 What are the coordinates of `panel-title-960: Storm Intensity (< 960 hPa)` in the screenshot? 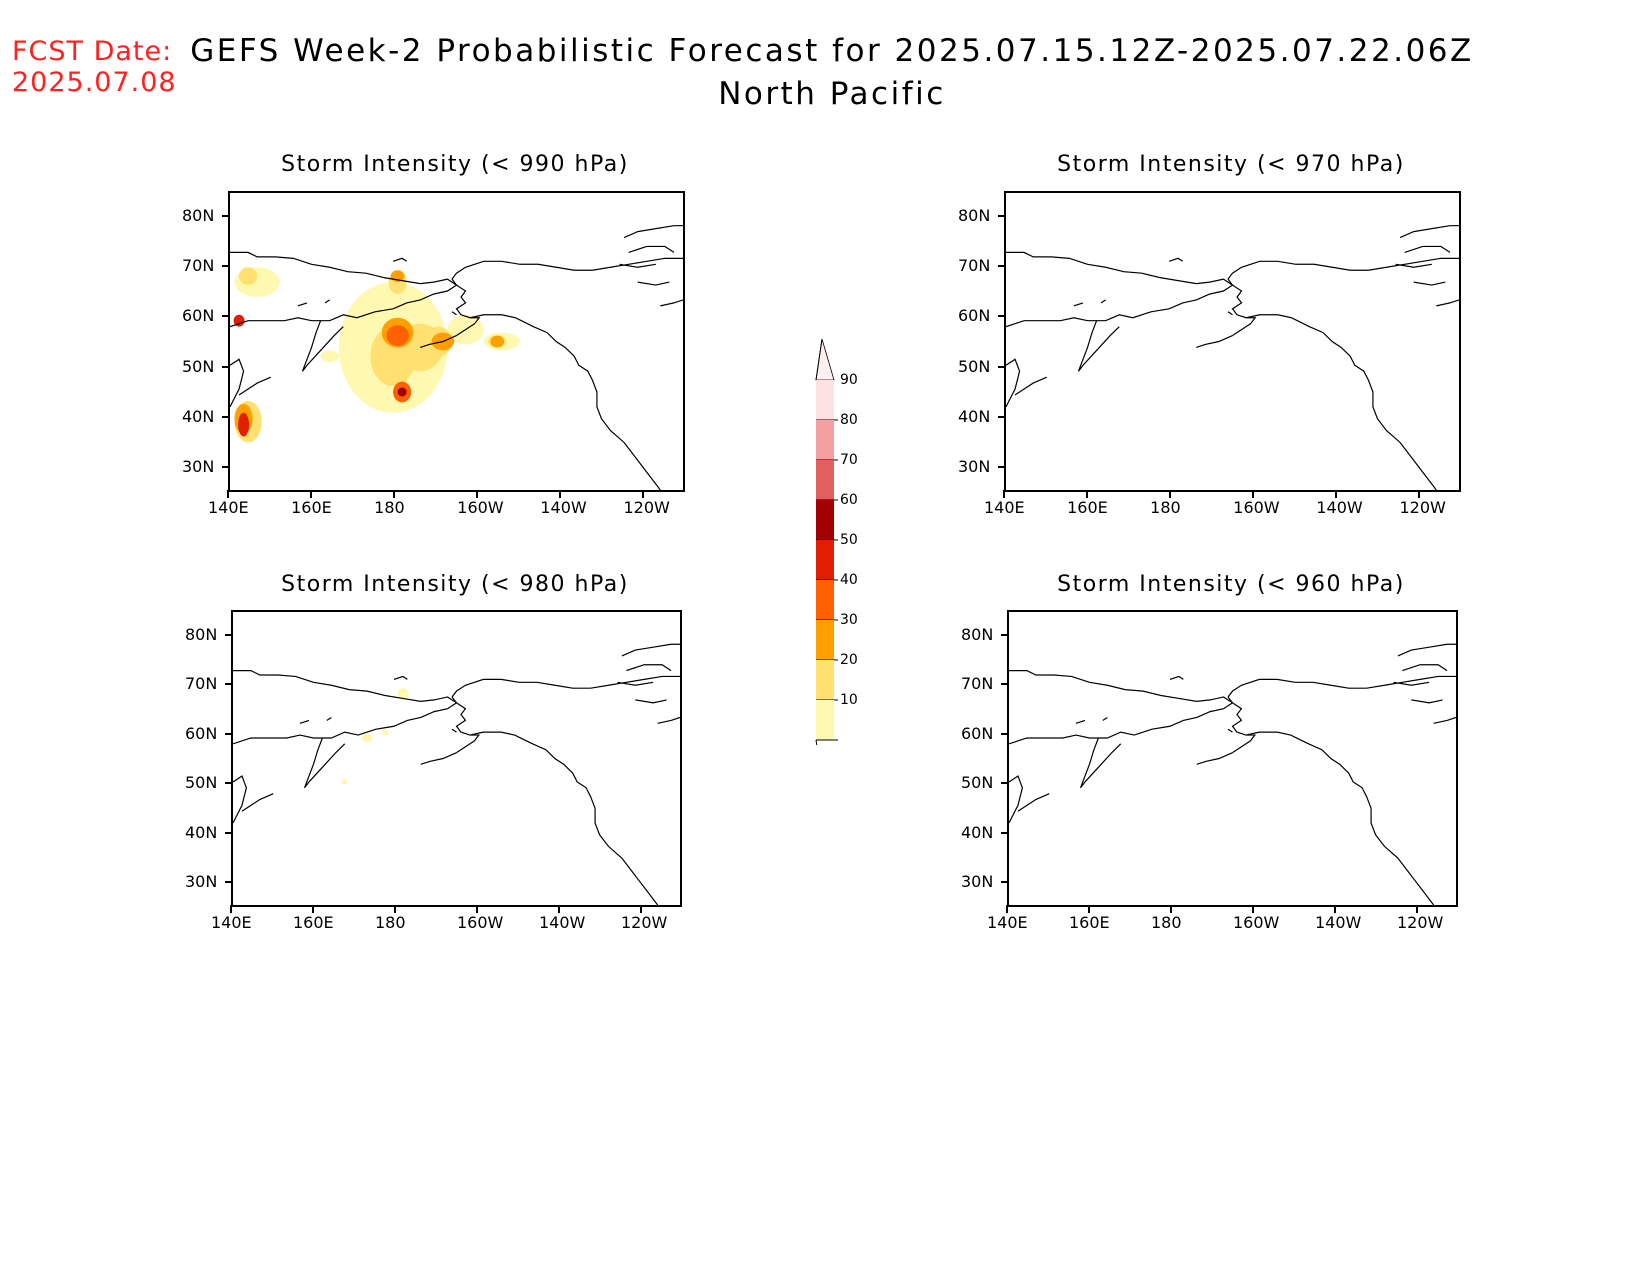 It's located at (1231, 584).